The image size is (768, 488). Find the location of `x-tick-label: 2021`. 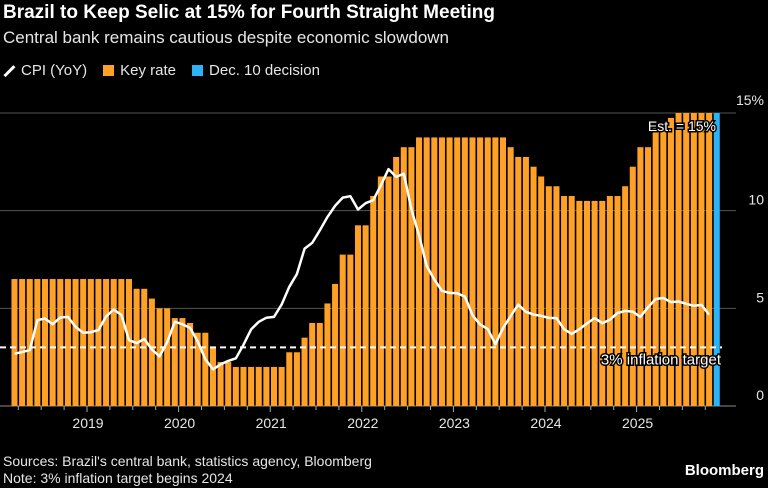

x-tick-label: 2021 is located at coordinates (271, 423).